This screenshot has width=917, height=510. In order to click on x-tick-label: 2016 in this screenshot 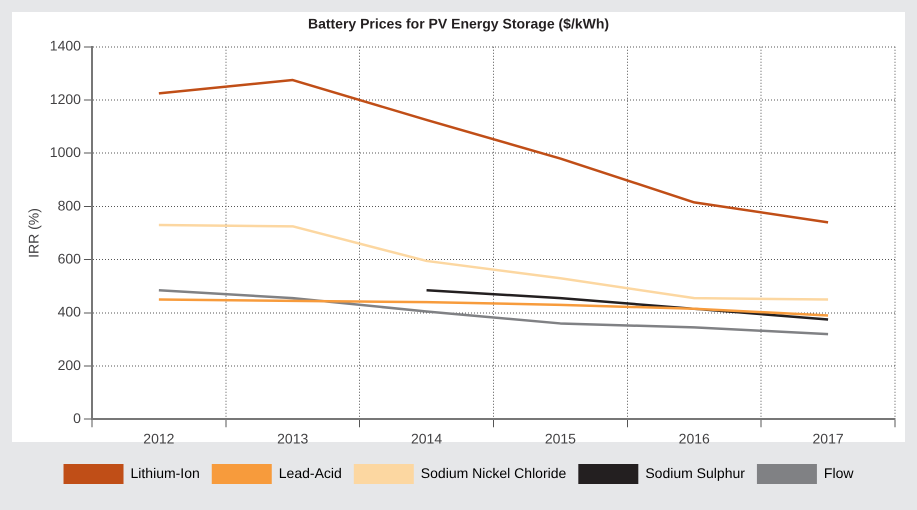, I will do `click(694, 438)`.